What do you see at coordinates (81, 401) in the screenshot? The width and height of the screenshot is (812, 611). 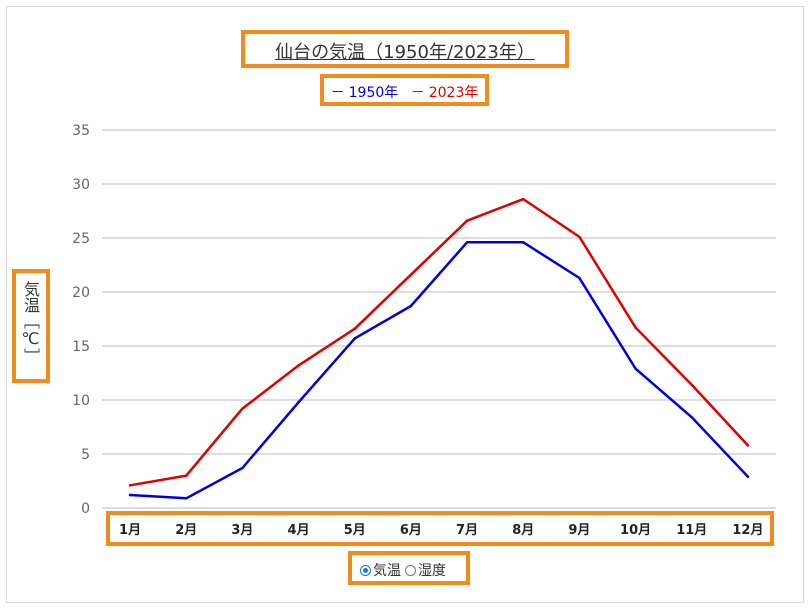 I see `y-tick-label: 10` at bounding box center [81, 401].